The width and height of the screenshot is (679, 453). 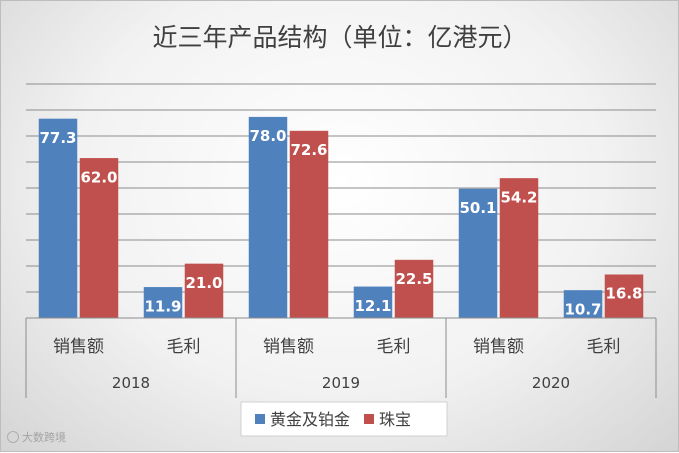 What do you see at coordinates (57, 138) in the screenshot?
I see `data-label: 77.3` at bounding box center [57, 138].